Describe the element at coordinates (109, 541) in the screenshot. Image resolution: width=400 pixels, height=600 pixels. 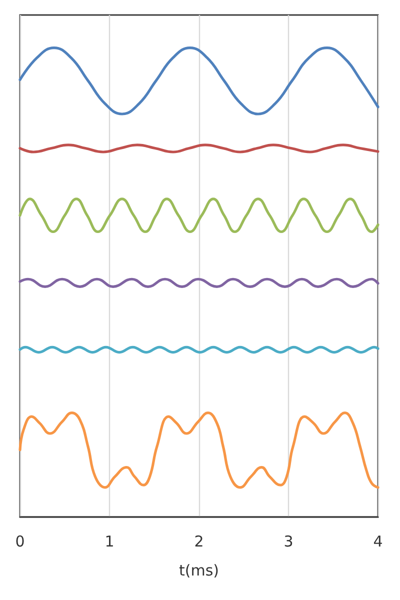
I see `x-tick-label: 1` at that location.